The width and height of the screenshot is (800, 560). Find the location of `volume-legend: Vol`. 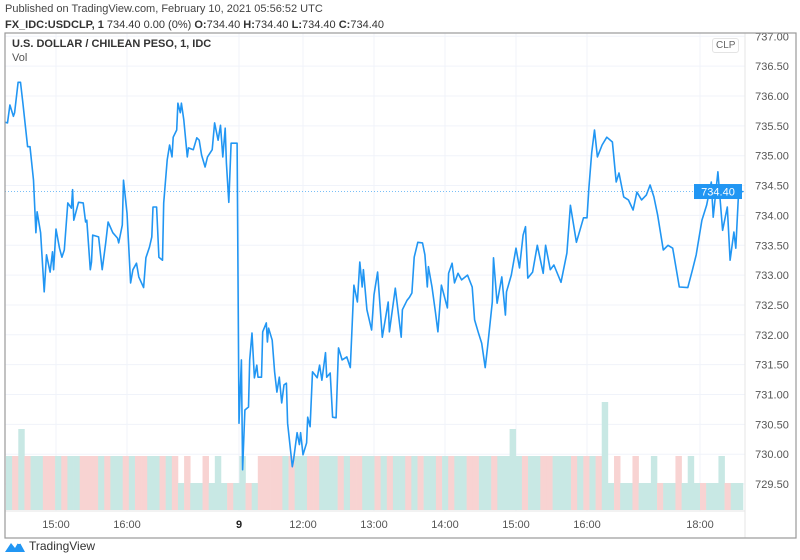

volume-legend: Vol is located at coordinates (20, 58).